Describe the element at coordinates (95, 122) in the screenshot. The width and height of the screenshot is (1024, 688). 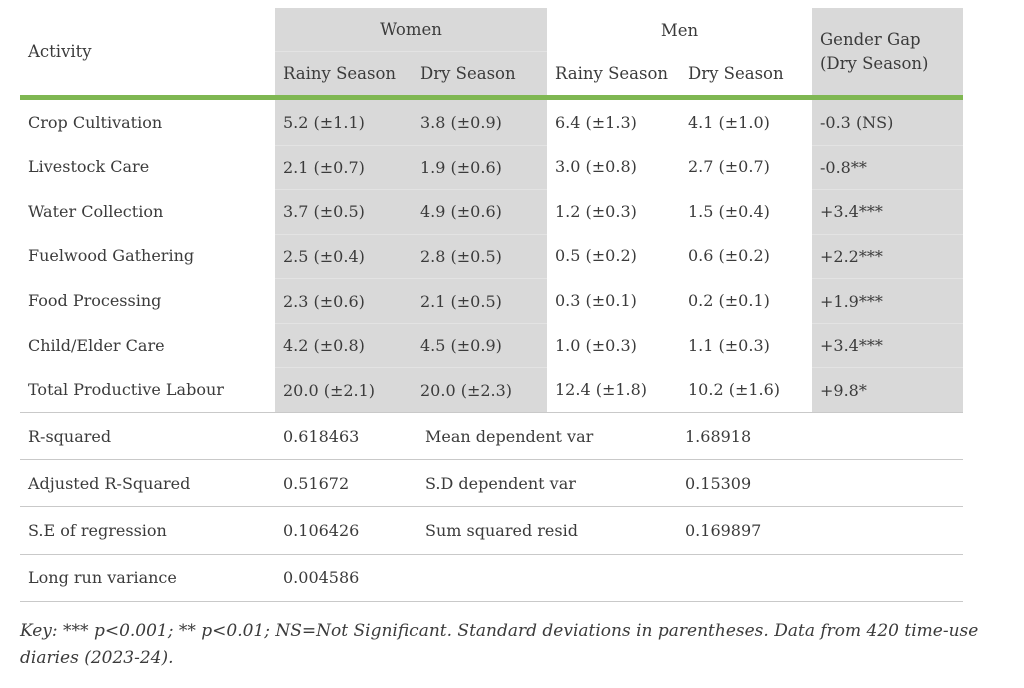
I see `activity-cell: Crop Cultivation` at that location.